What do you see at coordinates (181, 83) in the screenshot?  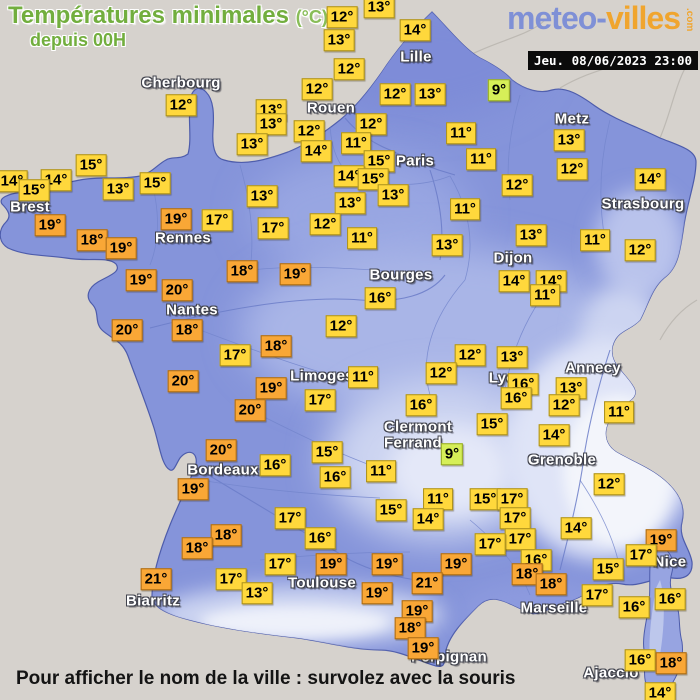 I see `city-label-cherbourg: Cherbourg` at bounding box center [181, 83].